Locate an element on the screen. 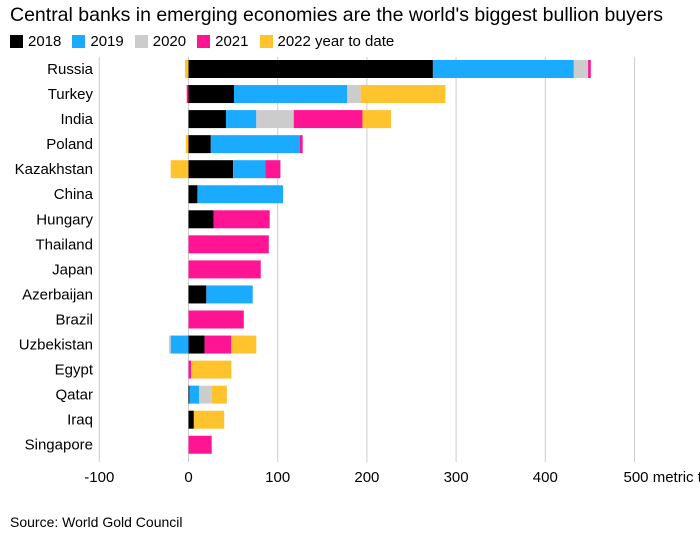 Image resolution: width=700 pixels, height=551 pixels. legend-item-2018: 2018 is located at coordinates (35, 41).